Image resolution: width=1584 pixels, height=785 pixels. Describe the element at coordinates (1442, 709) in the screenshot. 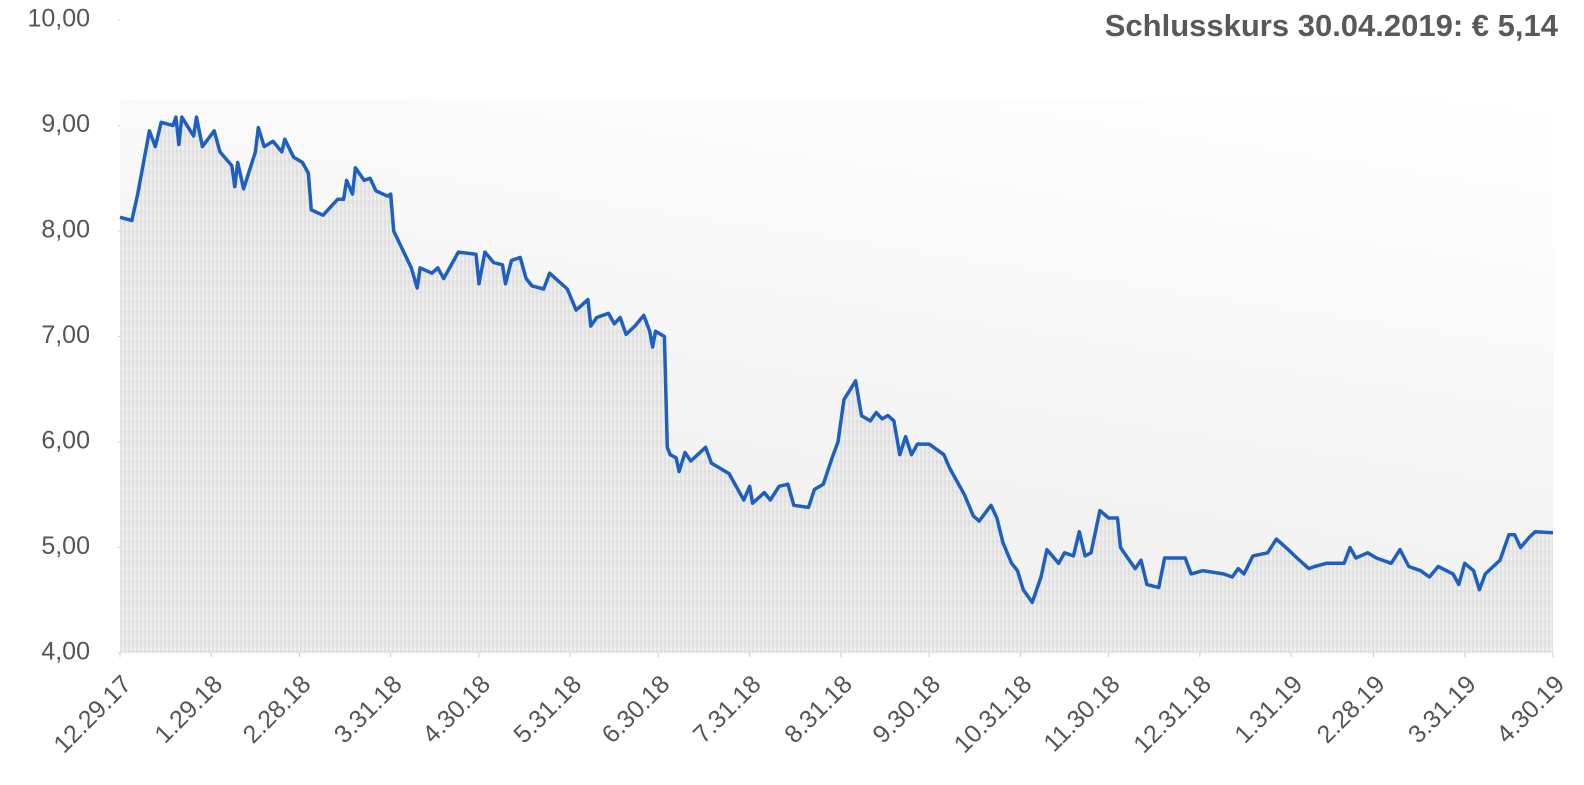

I see `x-tick-label: 3.31.19` at that location.